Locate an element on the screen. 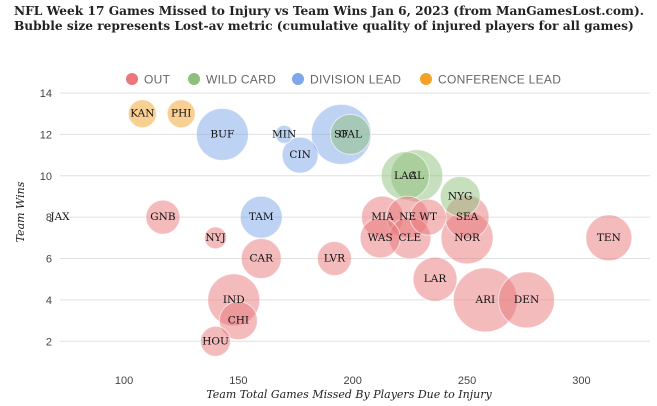  bubble-label-oal: OAL is located at coordinates (350, 134).